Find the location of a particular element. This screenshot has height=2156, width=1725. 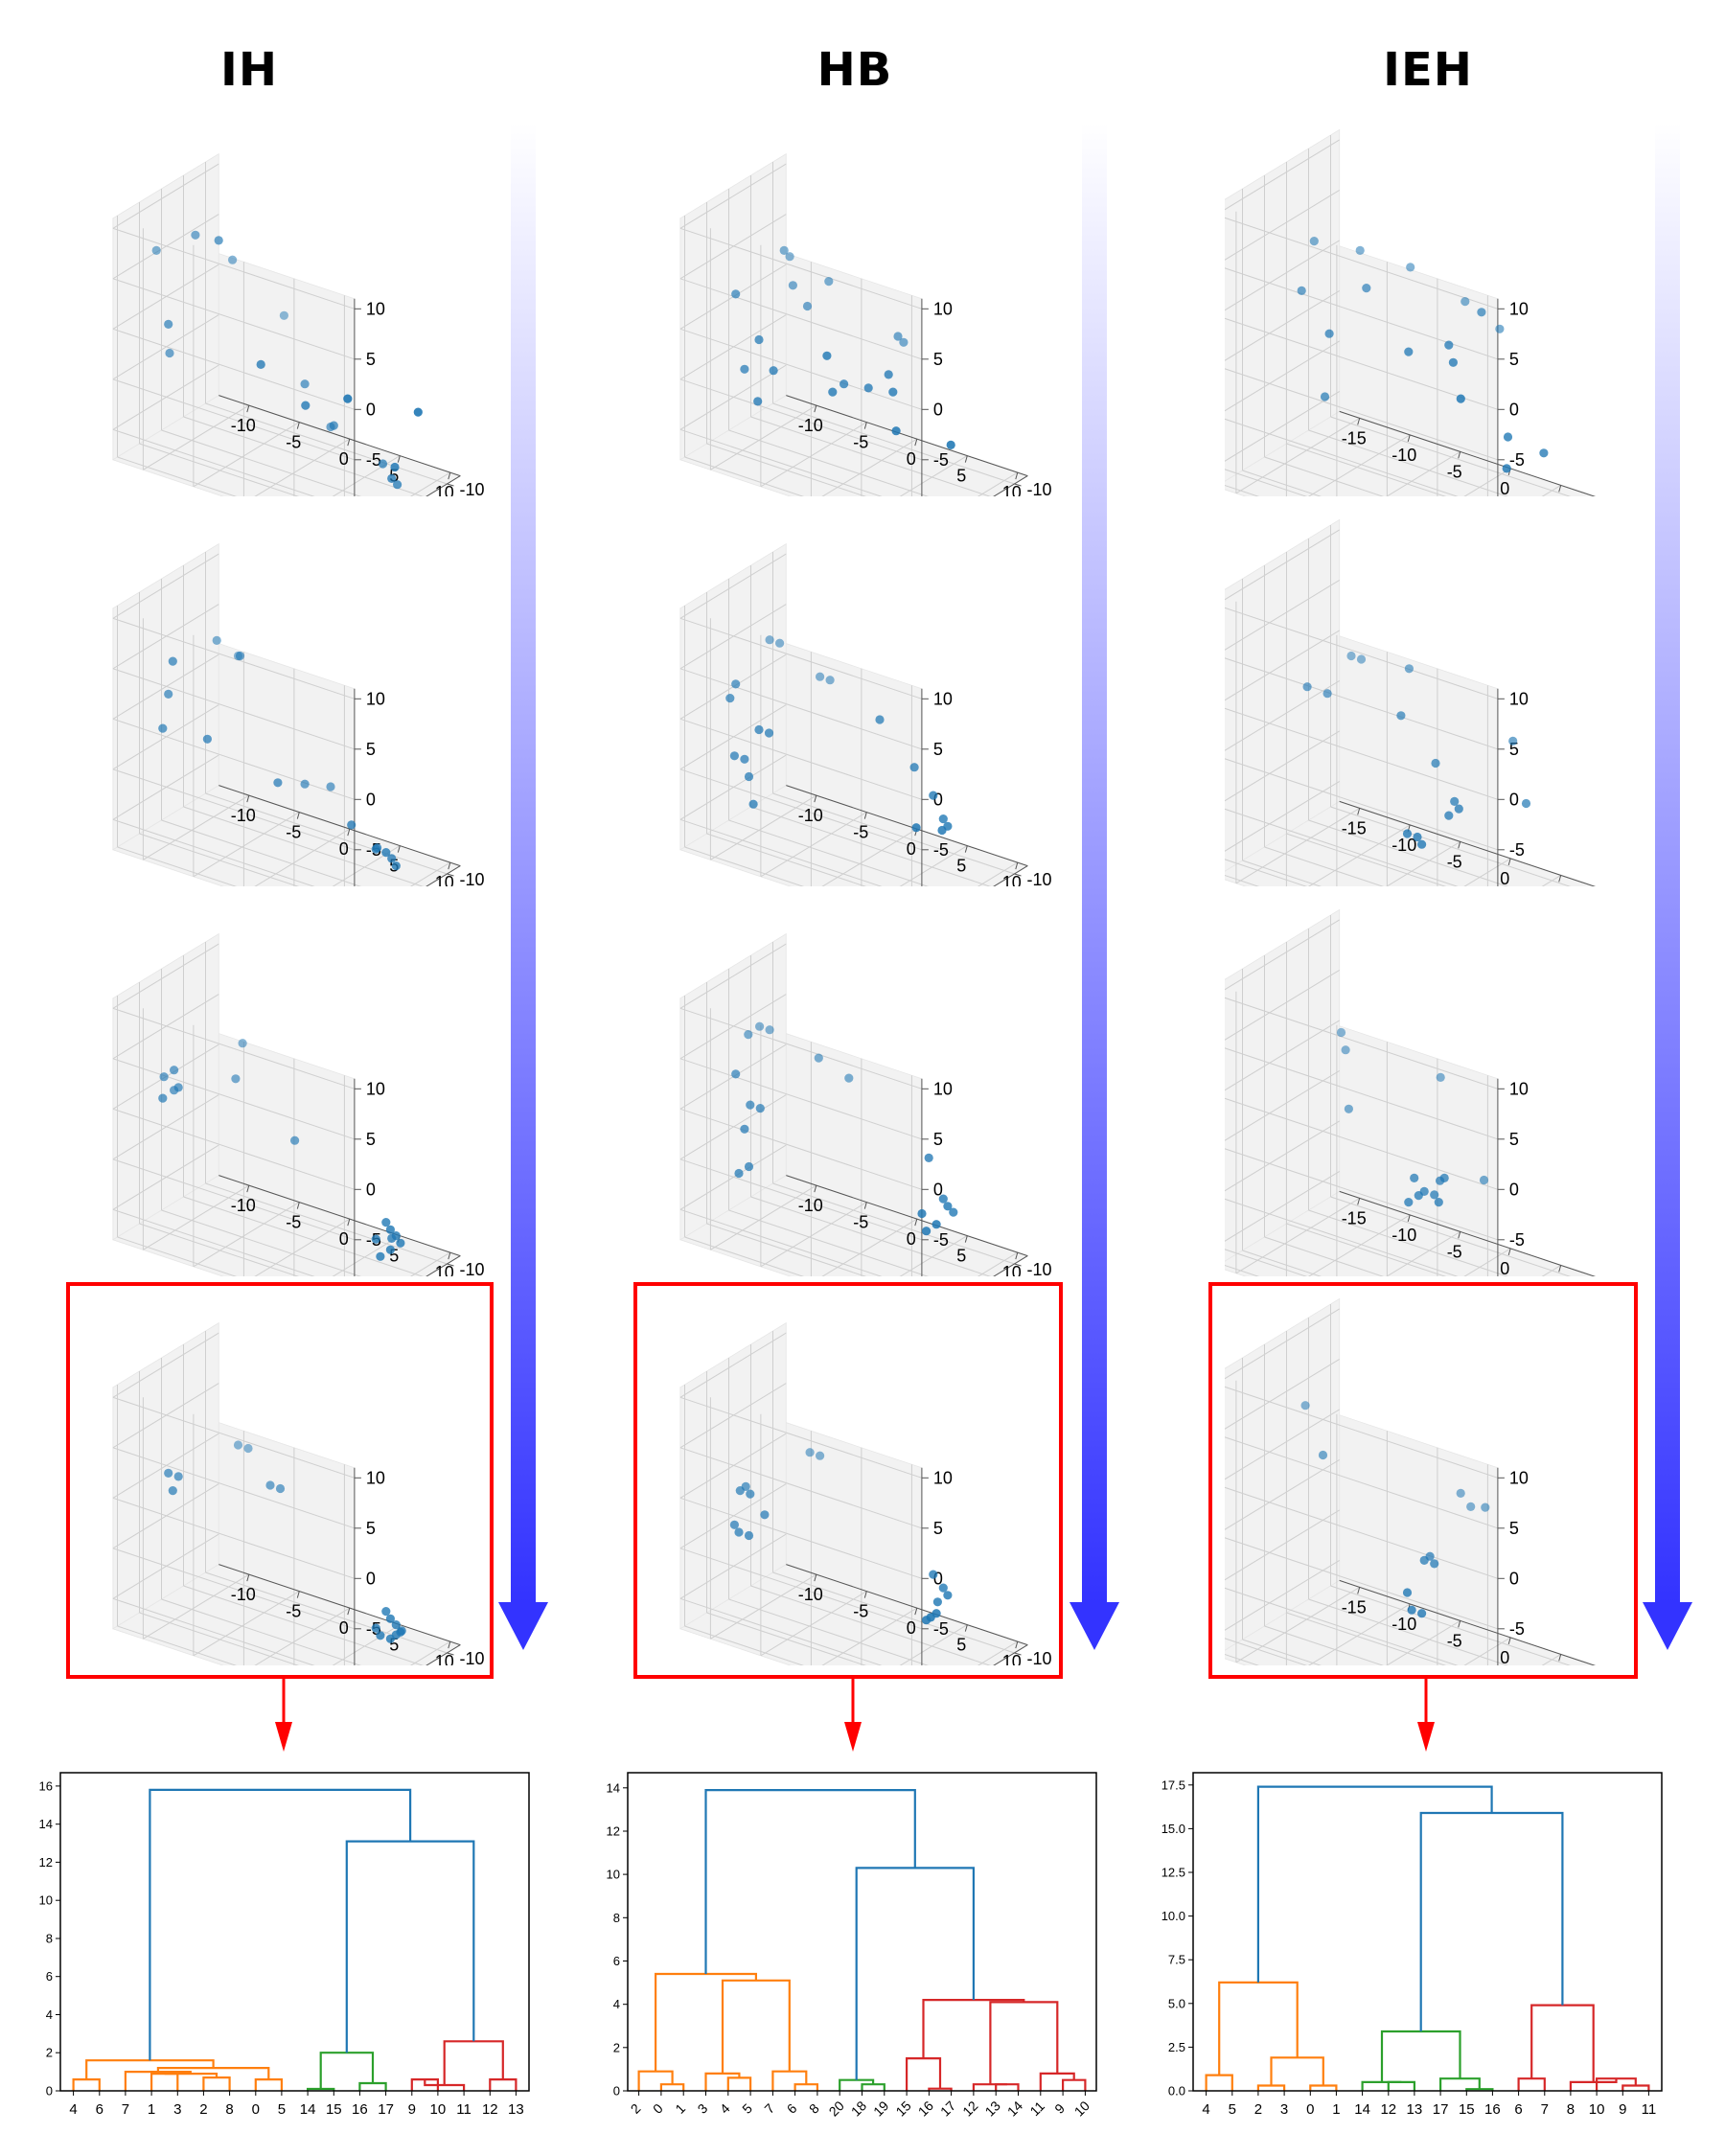

leaf-label: 5 is located at coordinates (282, 2109).